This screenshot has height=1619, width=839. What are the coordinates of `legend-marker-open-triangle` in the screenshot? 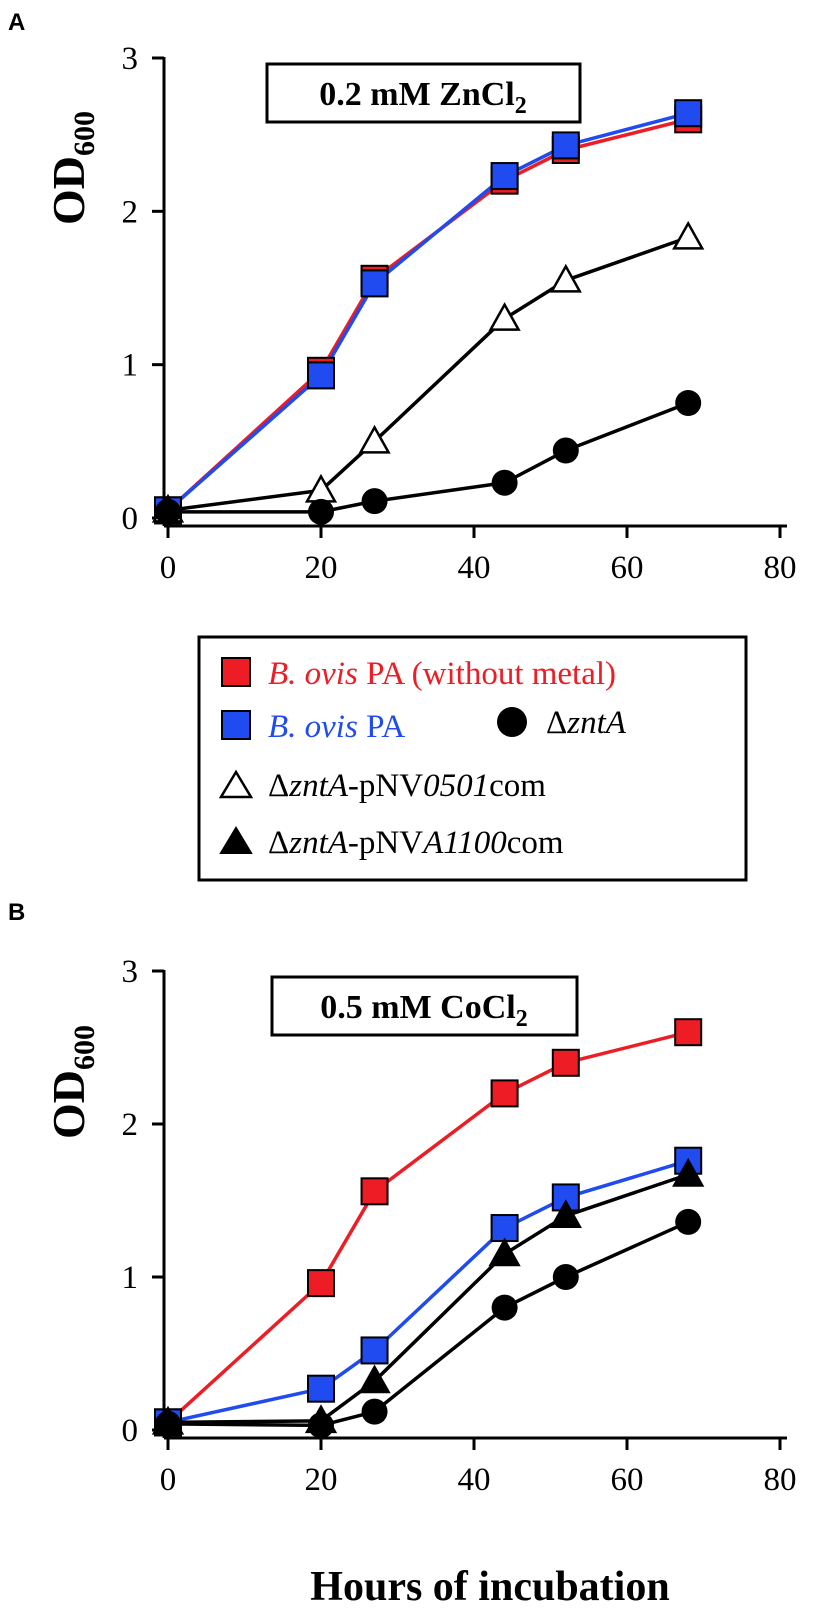 It's located at (236, 784).